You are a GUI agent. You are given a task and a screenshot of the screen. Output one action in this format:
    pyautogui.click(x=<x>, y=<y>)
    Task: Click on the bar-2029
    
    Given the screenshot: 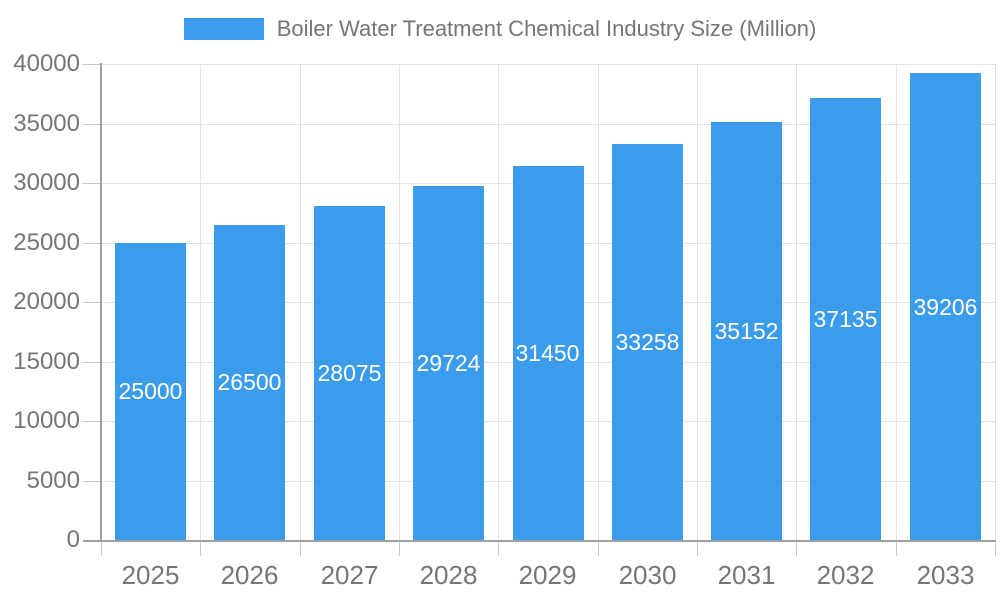 What is the action you would take?
    pyautogui.click(x=548, y=353)
    